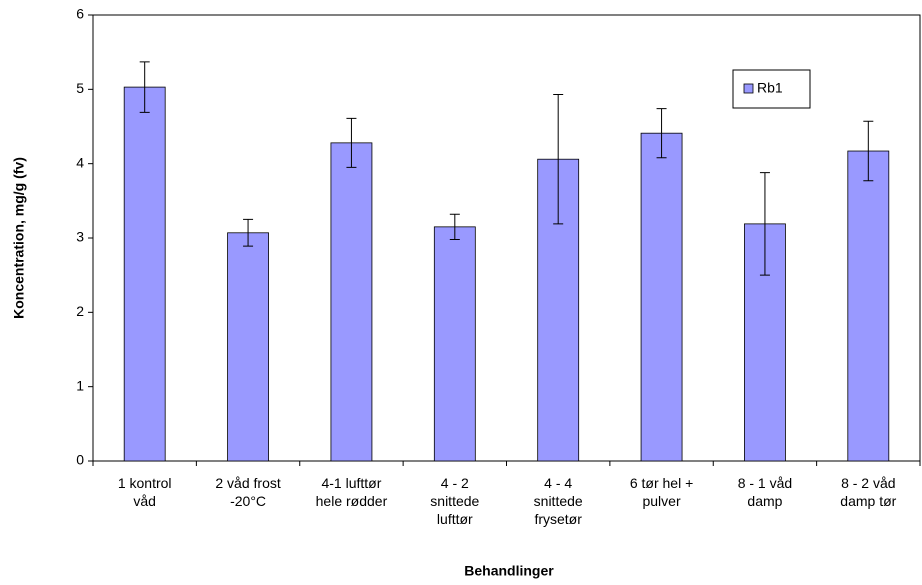  What do you see at coordinates (80, 460) in the screenshot?
I see `y-tick-label: 0` at bounding box center [80, 460].